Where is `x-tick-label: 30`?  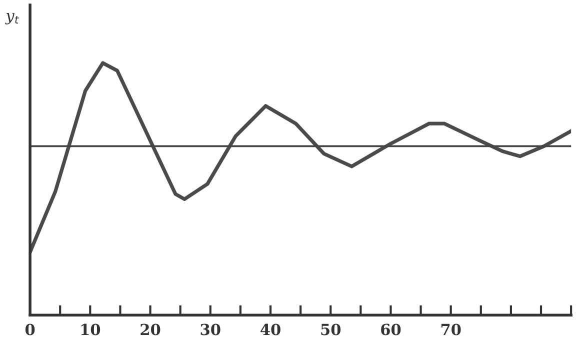
x-tick-label: 30 is located at coordinates (210, 330).